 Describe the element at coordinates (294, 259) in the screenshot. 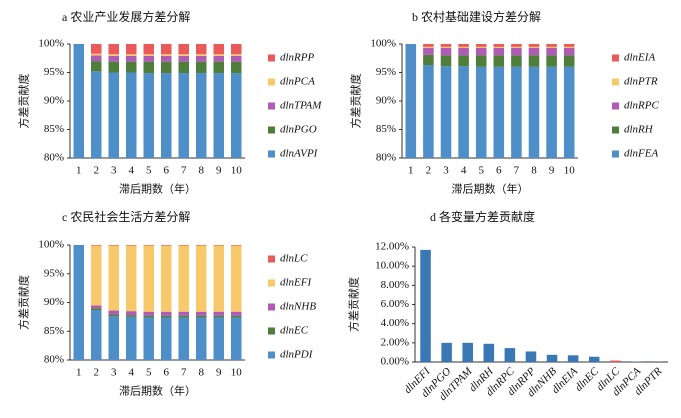

I see `legend-label: dlnLC` at that location.